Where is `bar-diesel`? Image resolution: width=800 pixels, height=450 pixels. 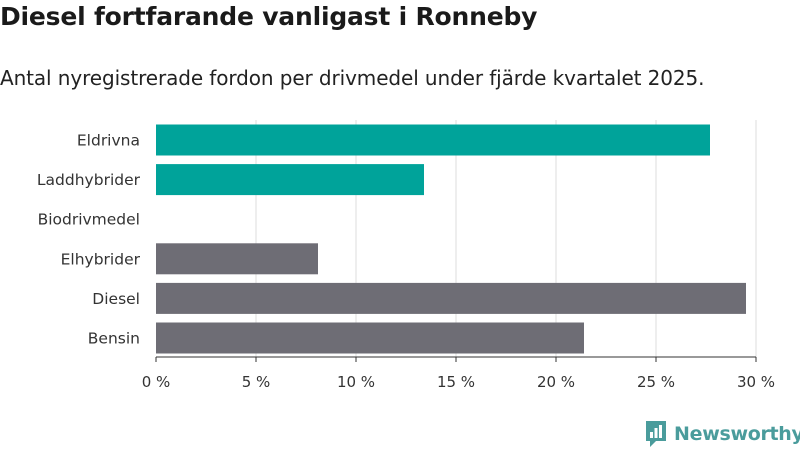 bar-diesel is located at coordinates (451, 298).